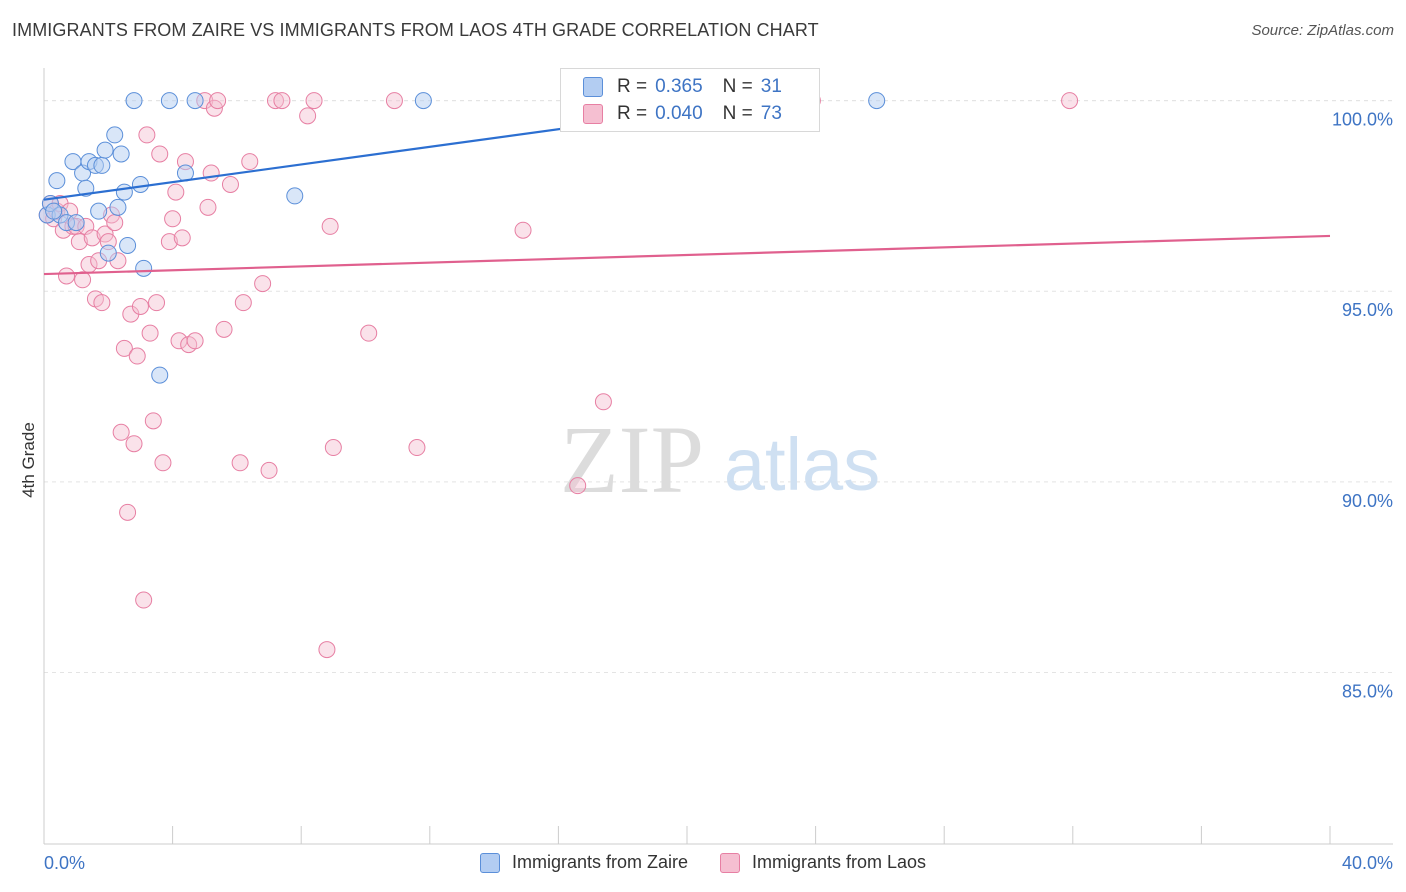  What do you see at coordinates (729, 862) in the screenshot?
I see `laos-swatch` at bounding box center [729, 862].